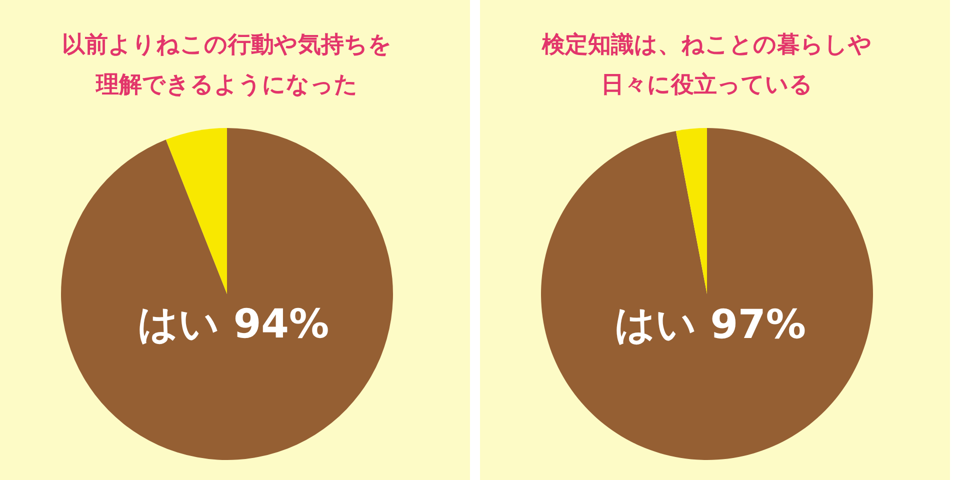  Describe the element at coordinates (281, 325) in the screenshot. I see `data-label: 94%` at that location.